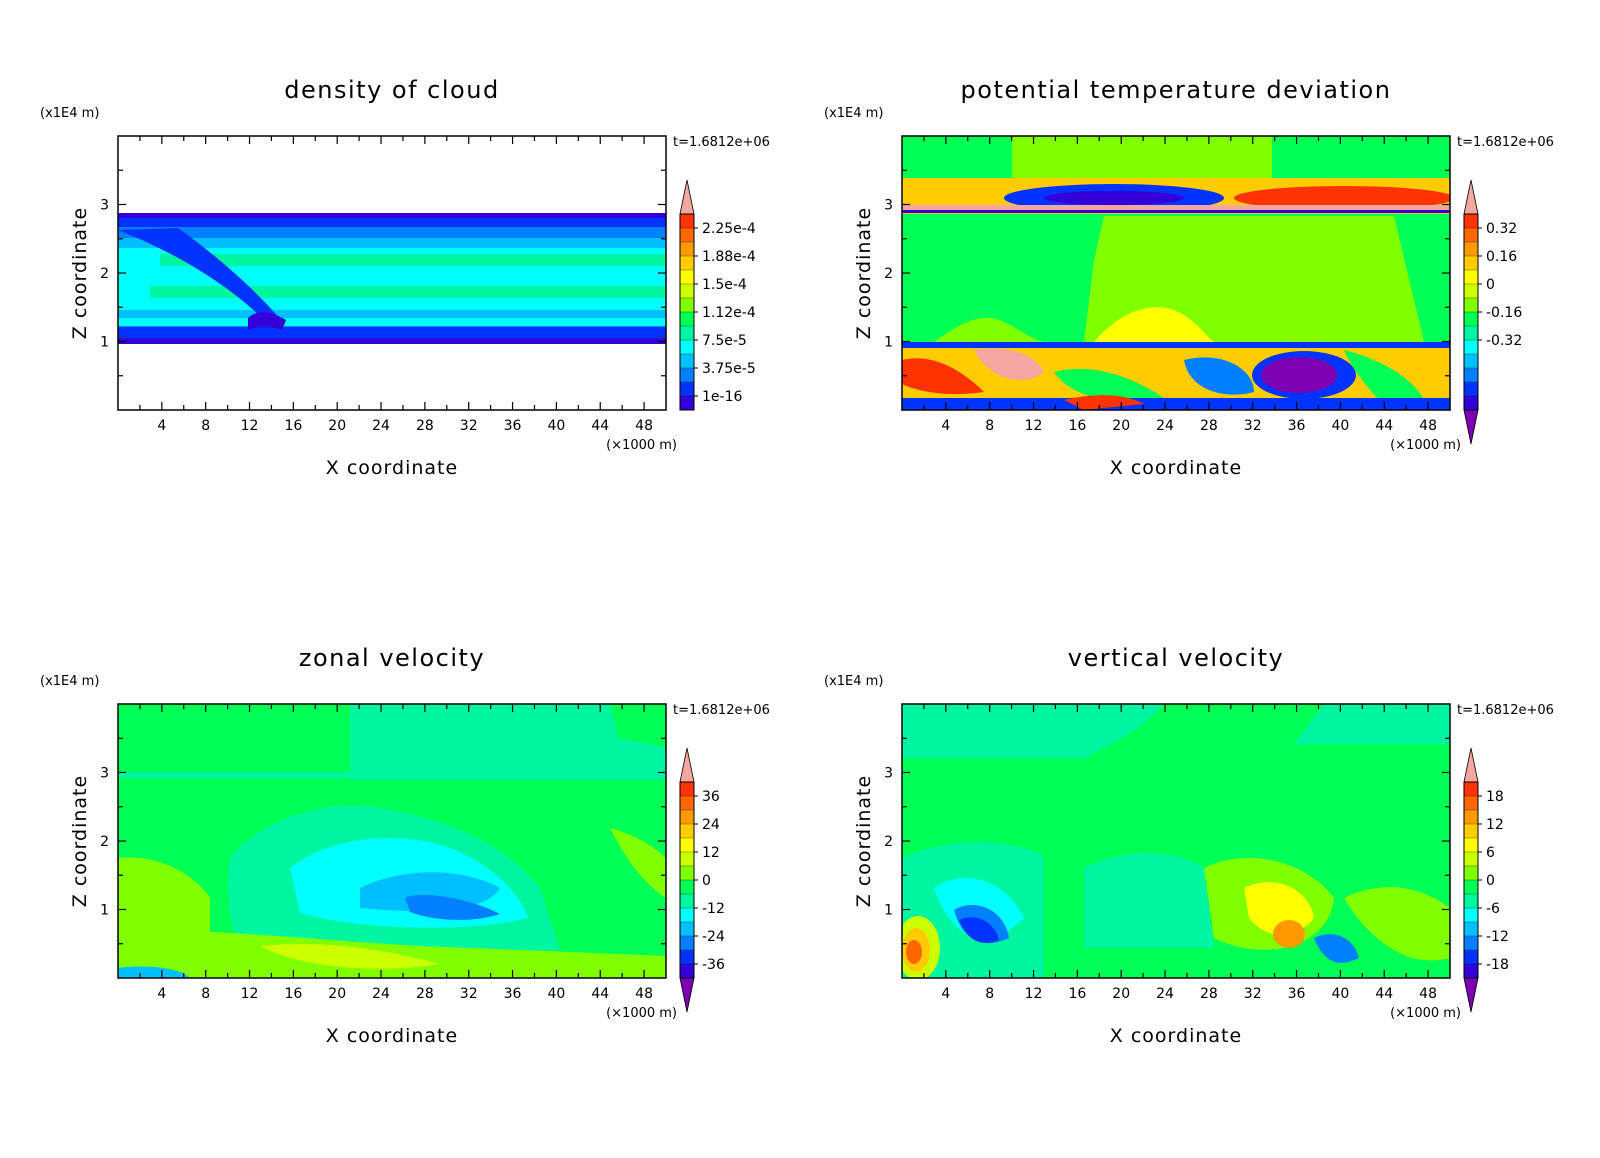 This screenshot has height=1158, width=1600. Describe the element at coordinates (888, 206) in the screenshot. I see `y-tick-label: 3` at that location.